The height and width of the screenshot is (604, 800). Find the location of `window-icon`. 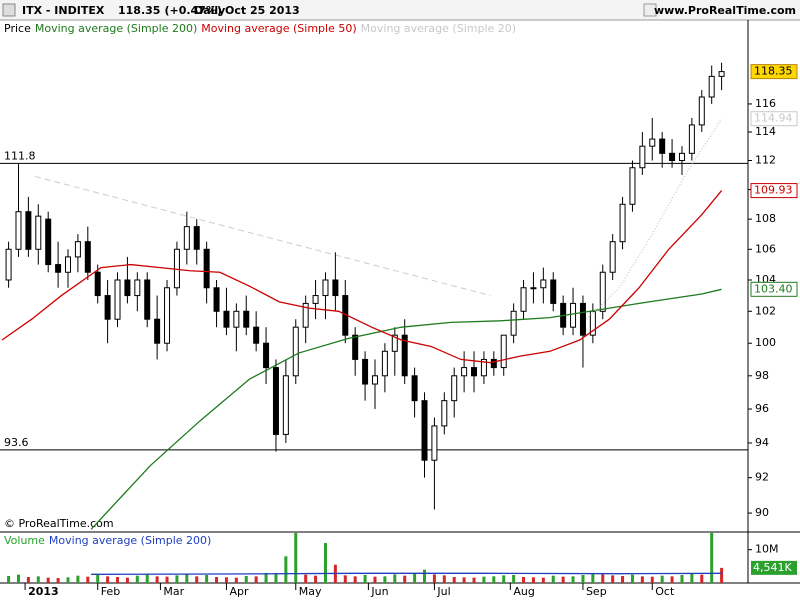

window-icon is located at coordinates (650, 10).